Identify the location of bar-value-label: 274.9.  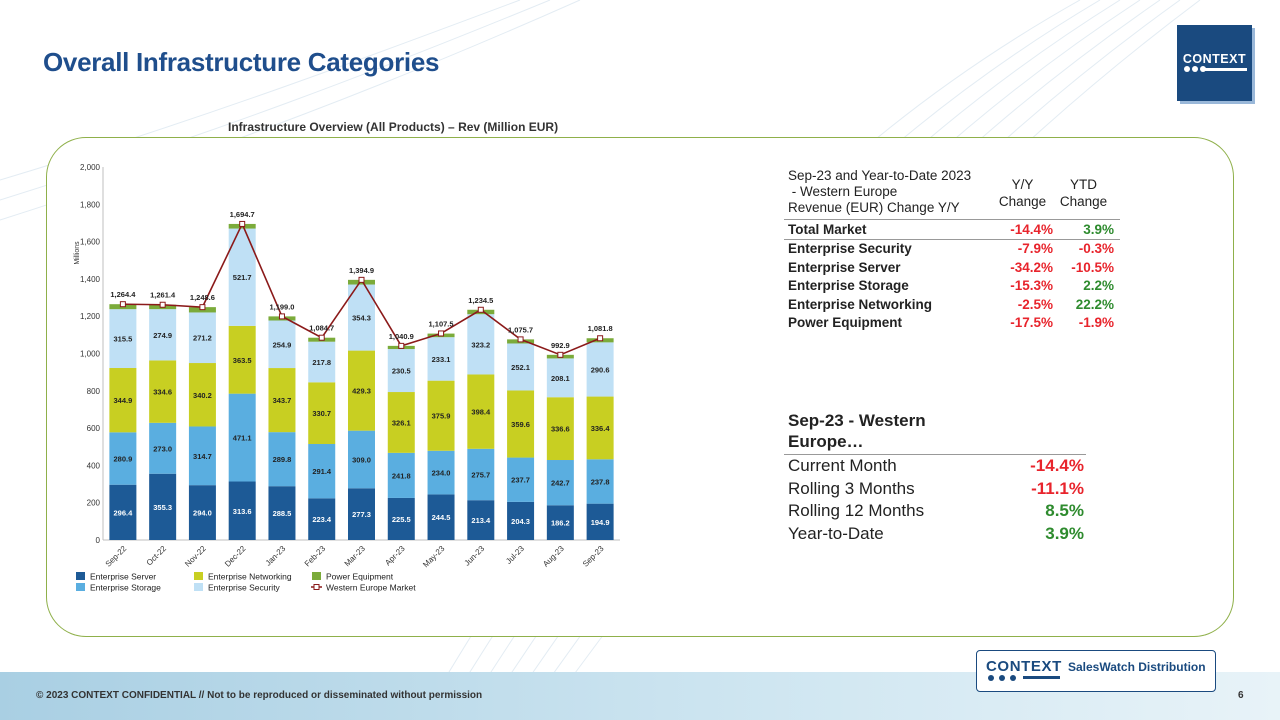
(162, 335).